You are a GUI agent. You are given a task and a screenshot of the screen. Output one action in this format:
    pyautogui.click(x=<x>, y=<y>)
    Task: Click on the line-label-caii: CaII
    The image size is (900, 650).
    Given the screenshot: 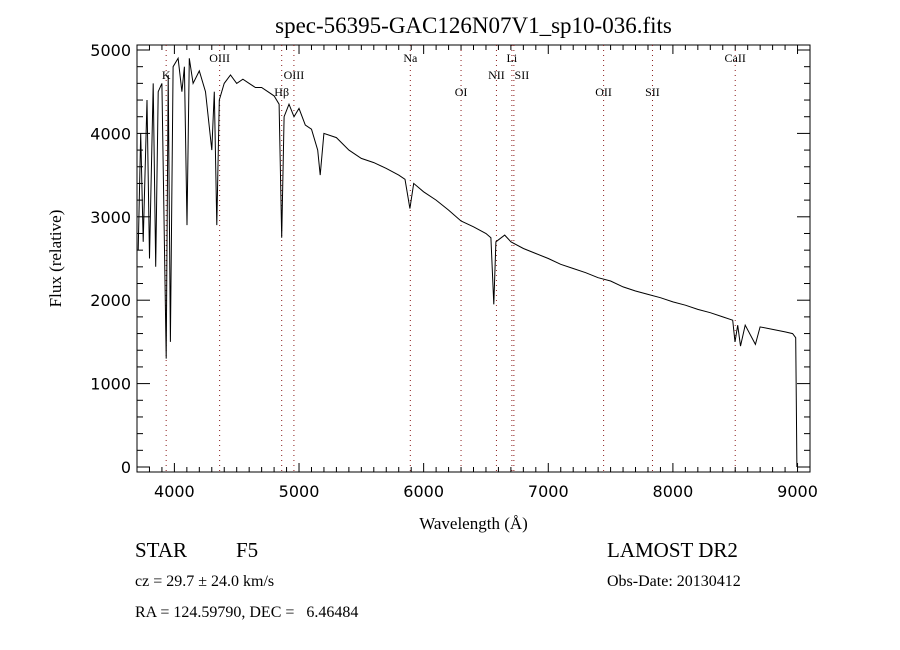 What is the action you would take?
    pyautogui.click(x=735, y=58)
    